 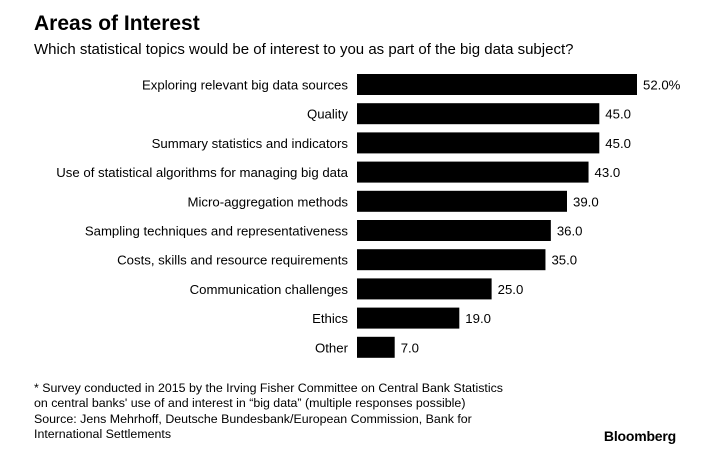 I want to click on category-label: Costs, skills and resource requirements, so click(x=232, y=260).